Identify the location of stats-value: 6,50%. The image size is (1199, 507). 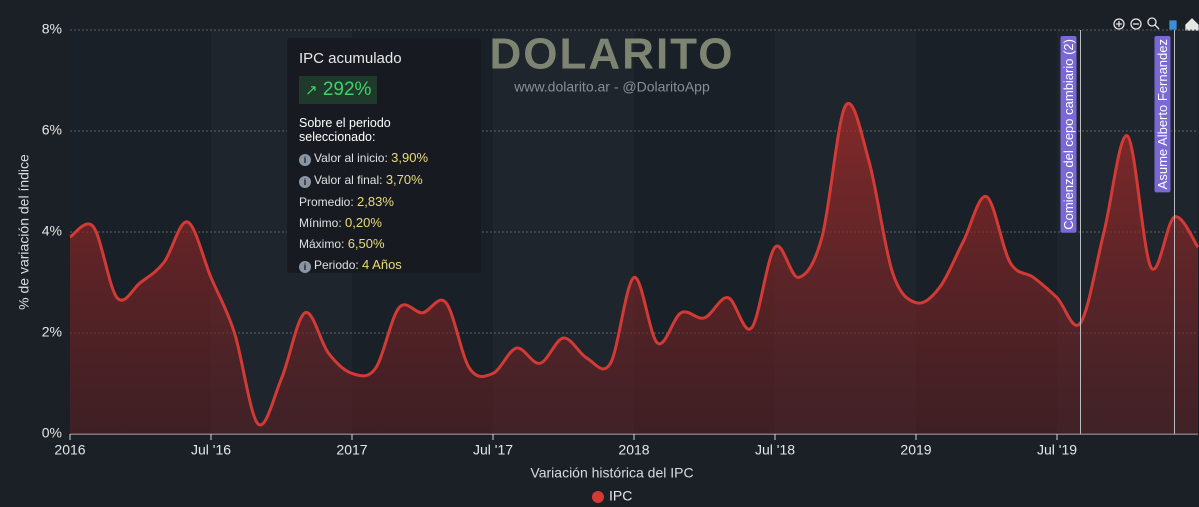
(366, 243).